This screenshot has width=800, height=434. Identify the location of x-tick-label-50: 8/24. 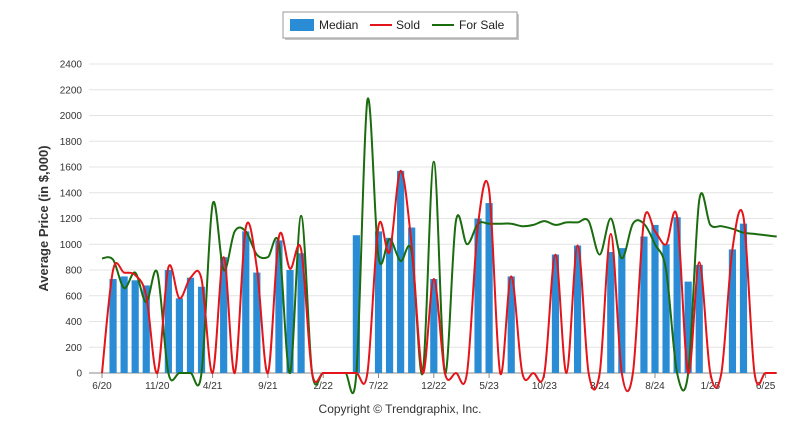
(655, 386).